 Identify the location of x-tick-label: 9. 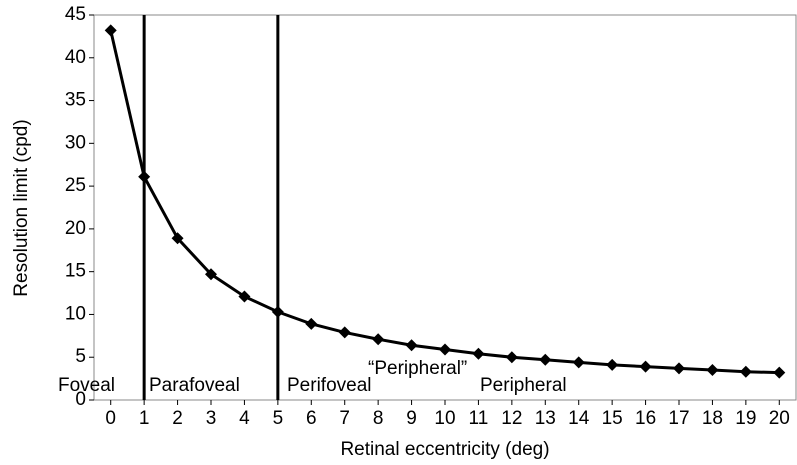
(411, 418).